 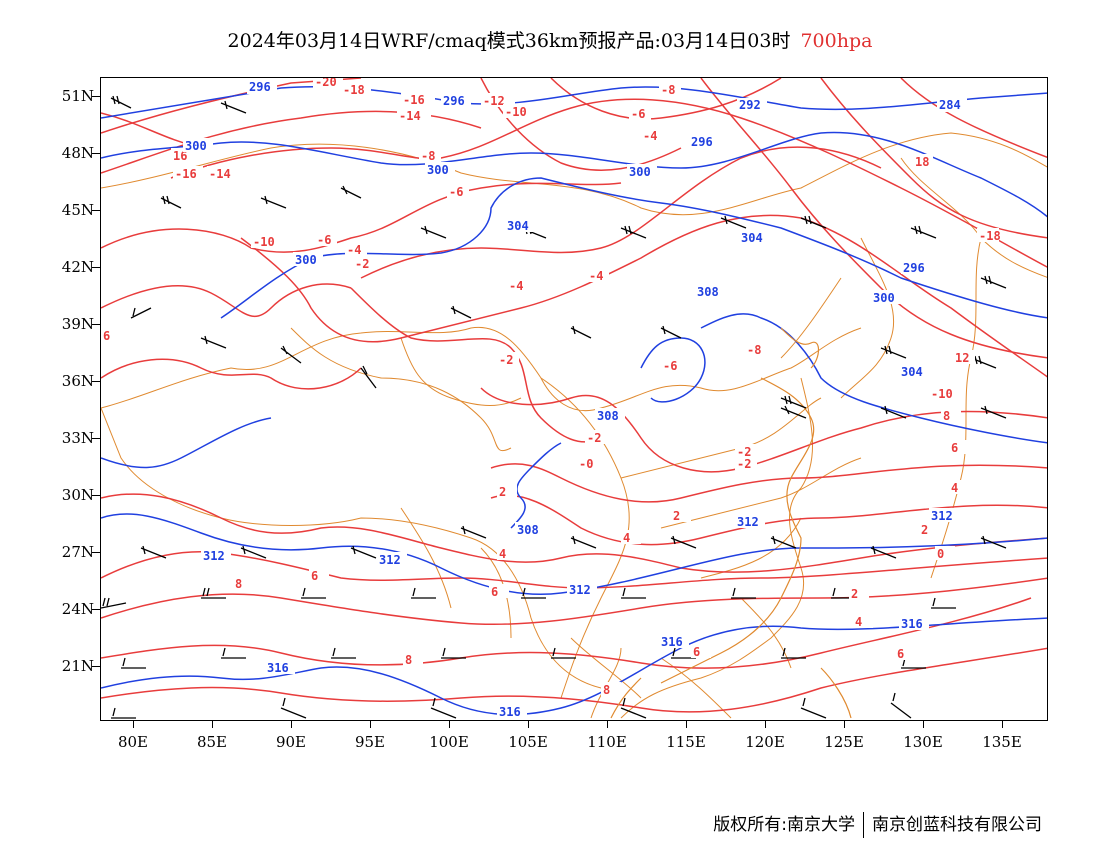 I want to click on pressure-level: 700hpa, so click(x=836, y=41).